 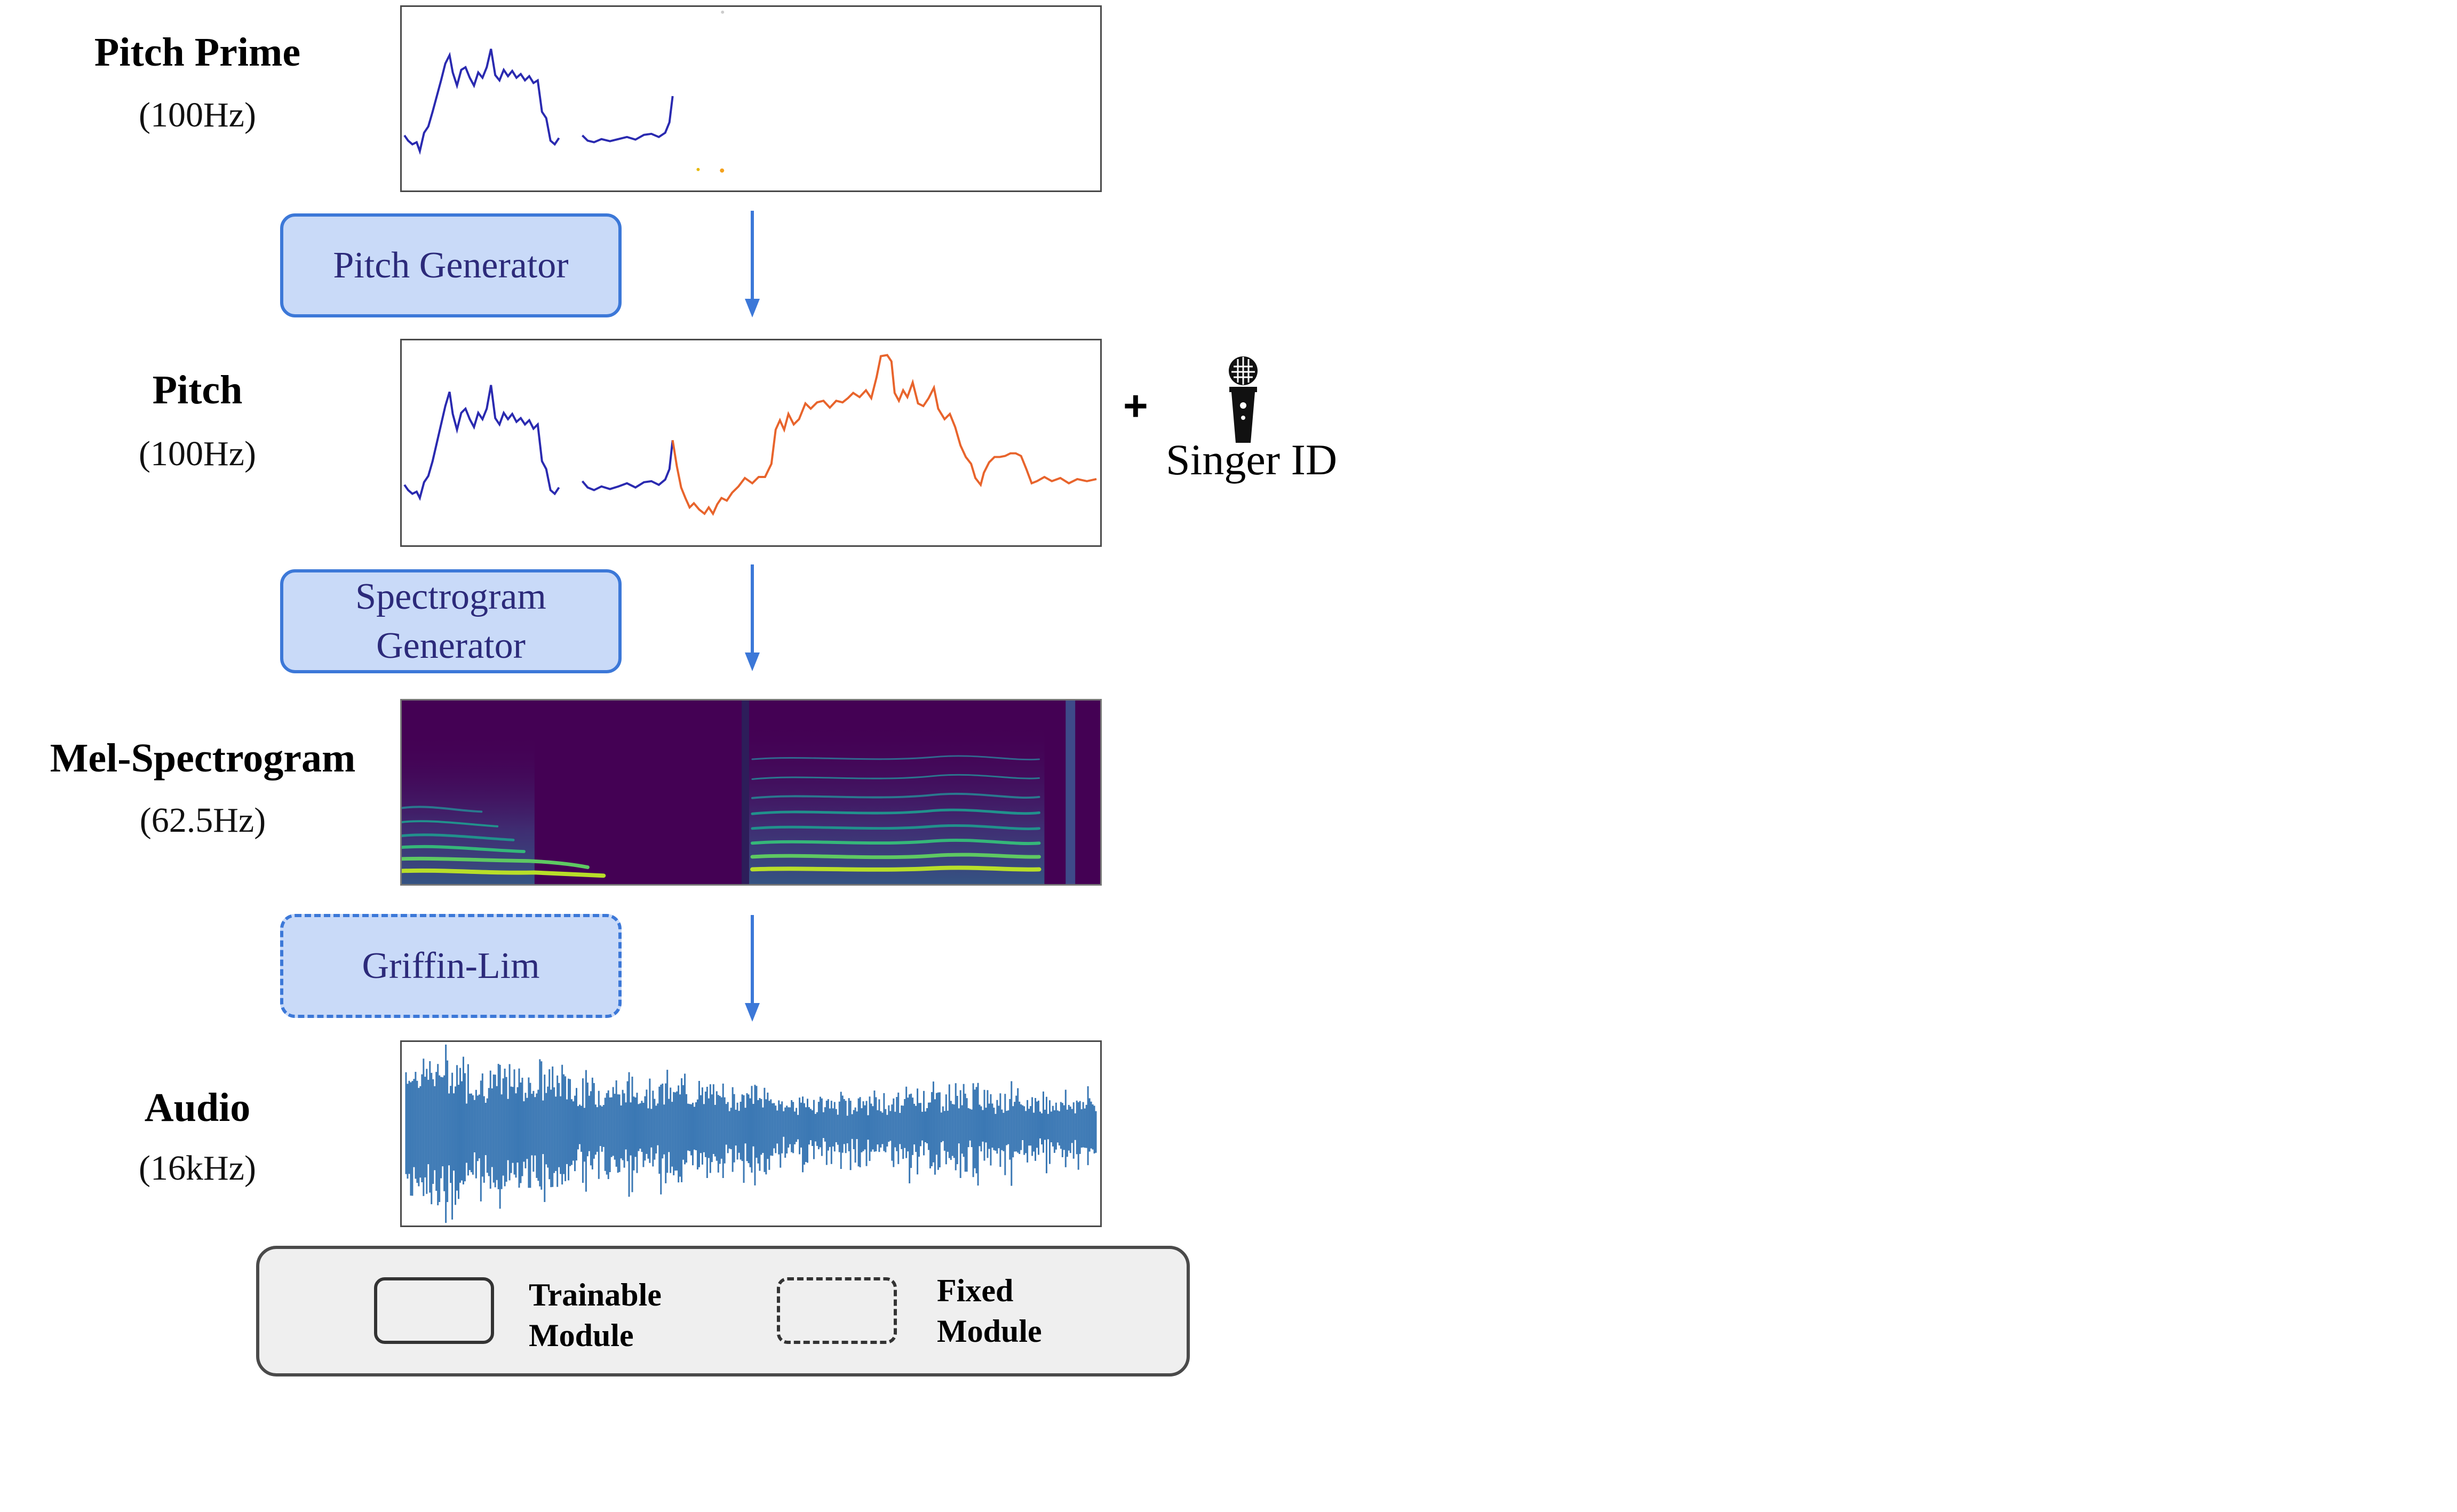 What do you see at coordinates (1071, 793) in the screenshot?
I see `spectrogram-end-column` at bounding box center [1071, 793].